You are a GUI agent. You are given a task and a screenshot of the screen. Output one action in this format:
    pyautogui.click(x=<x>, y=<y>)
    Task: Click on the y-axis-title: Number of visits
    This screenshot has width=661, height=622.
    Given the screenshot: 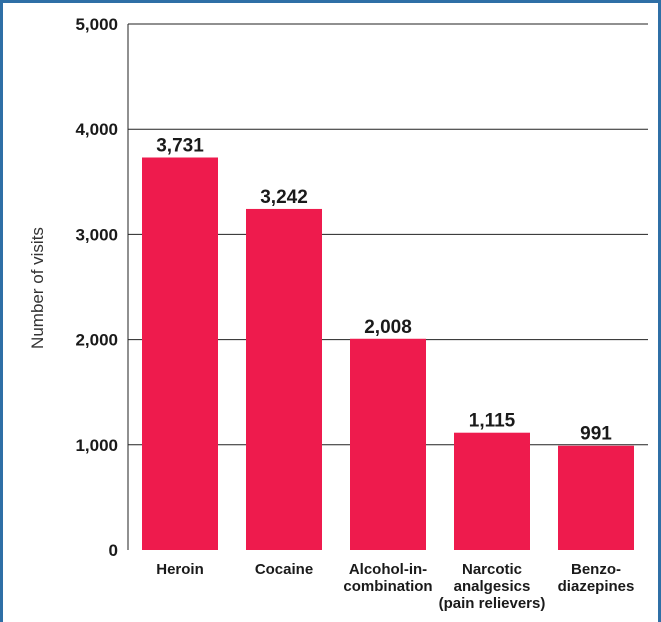 What is the action you would take?
    pyautogui.click(x=37, y=288)
    